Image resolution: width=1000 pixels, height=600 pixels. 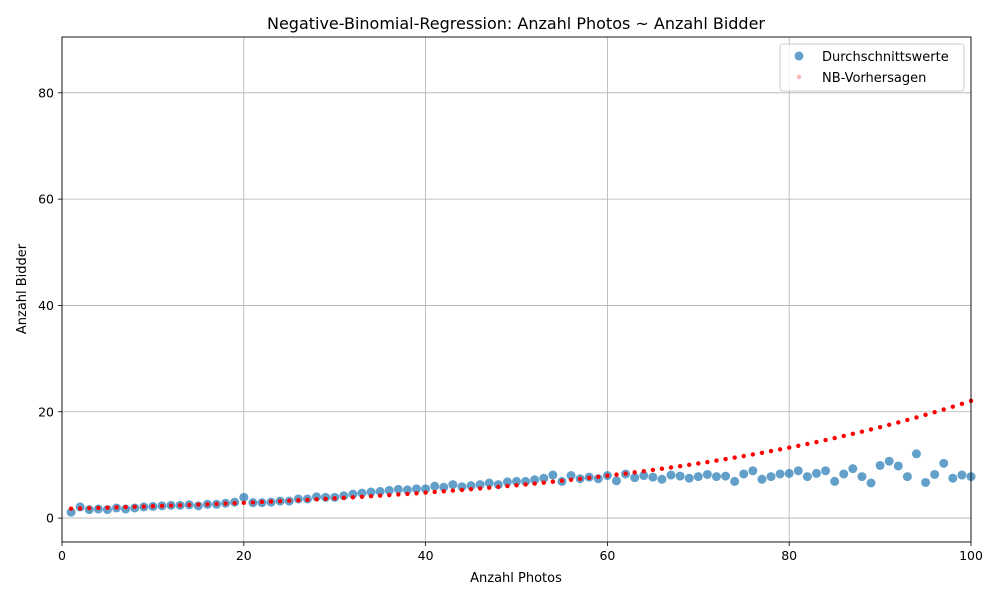 I want to click on y-tick-label: 20, so click(x=46, y=411).